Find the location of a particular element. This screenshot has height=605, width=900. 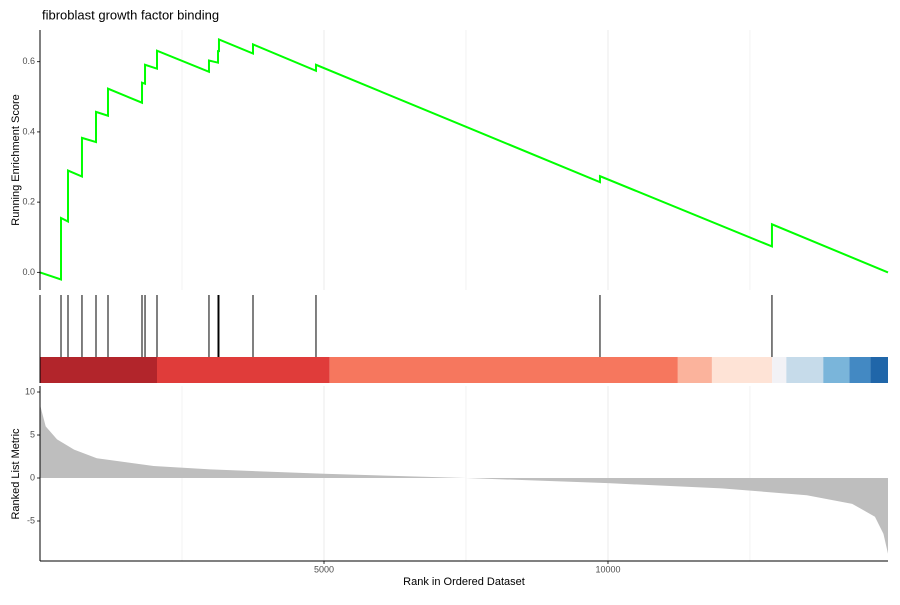

y-tick-label: 0 is located at coordinates (32, 477).